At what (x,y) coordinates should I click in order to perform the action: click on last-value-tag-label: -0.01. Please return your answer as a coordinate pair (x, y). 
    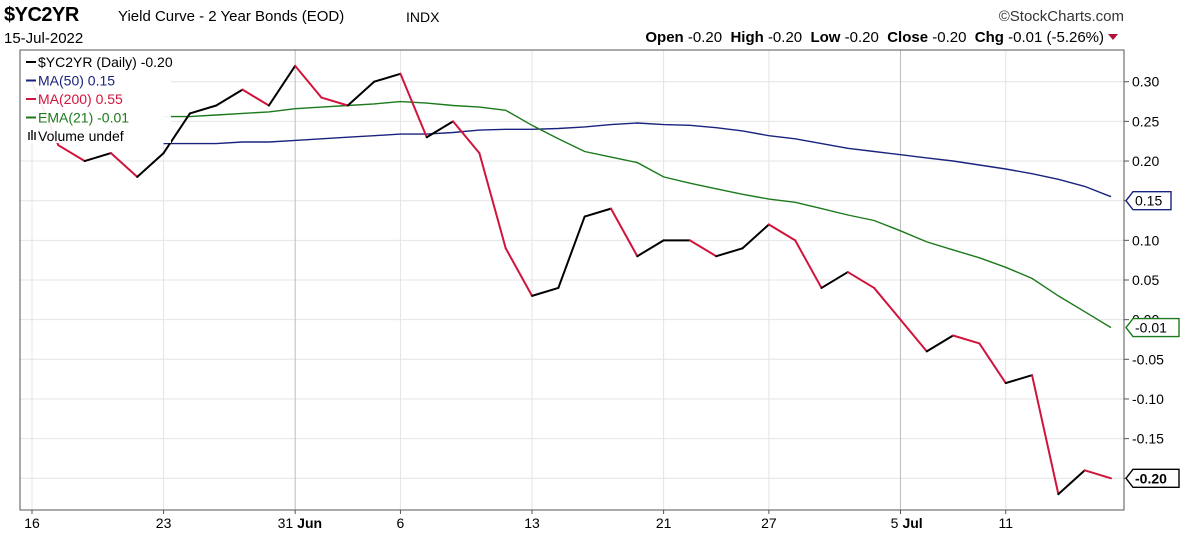
    Looking at the image, I should click on (1151, 328).